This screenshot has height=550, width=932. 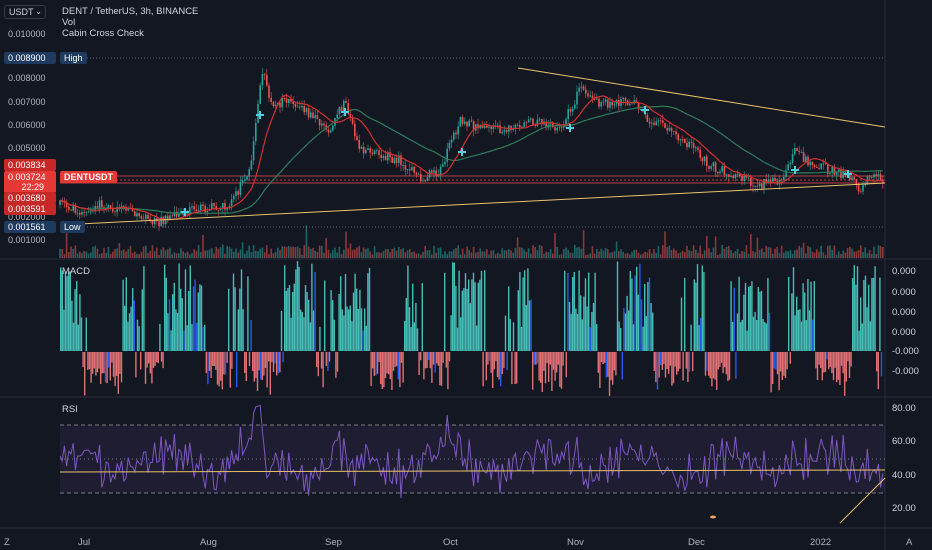 I want to click on macd-label: MACD, so click(x=76, y=271).